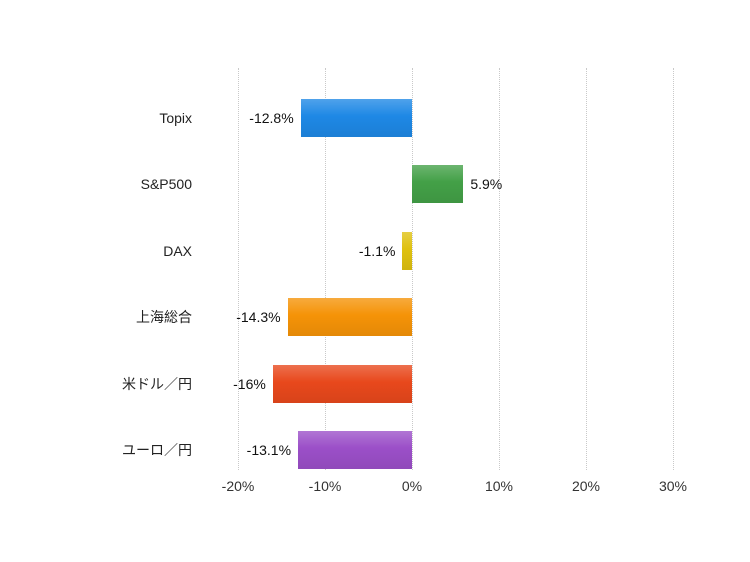 Image resolution: width=750 pixels, height=562 pixels. I want to click on category-label: 上海総合, so click(164, 317).